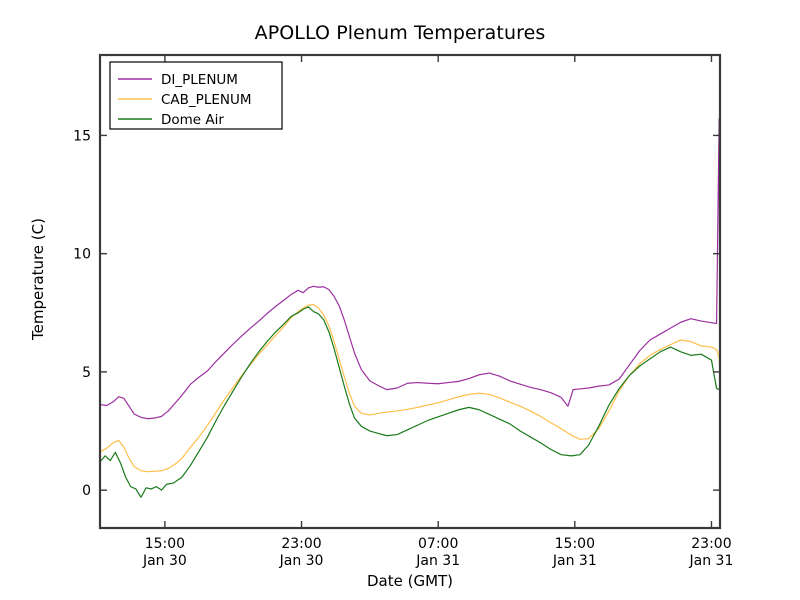 Image resolution: width=800 pixels, height=600 pixels. I want to click on legend-items: DI_PLENUM CAB_PLENUM Dome Air, so click(185, 100).